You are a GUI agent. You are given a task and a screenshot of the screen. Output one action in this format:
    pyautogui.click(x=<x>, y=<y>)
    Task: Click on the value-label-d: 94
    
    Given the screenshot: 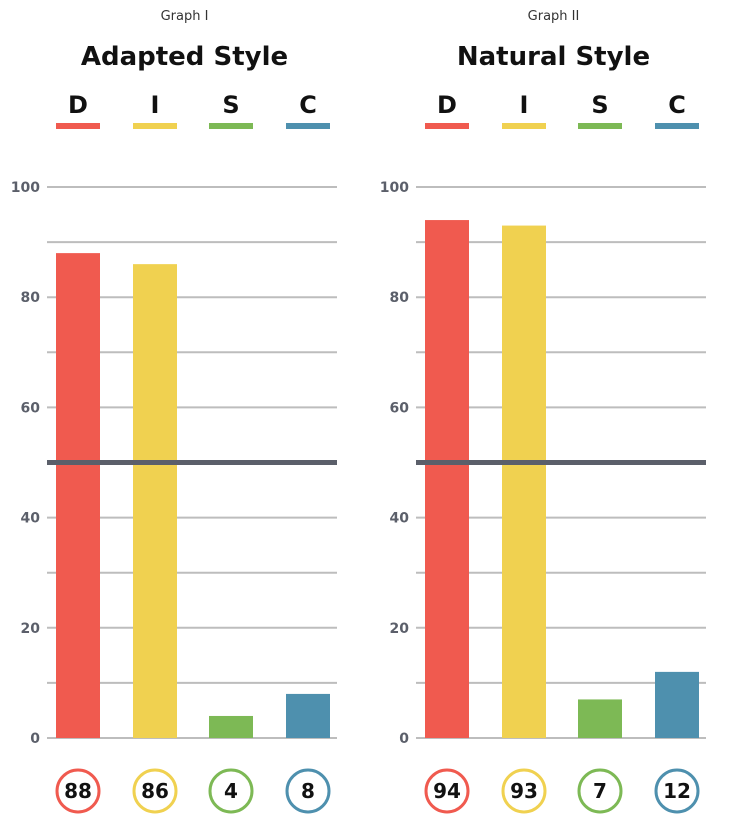 What is the action you would take?
    pyautogui.click(x=447, y=791)
    